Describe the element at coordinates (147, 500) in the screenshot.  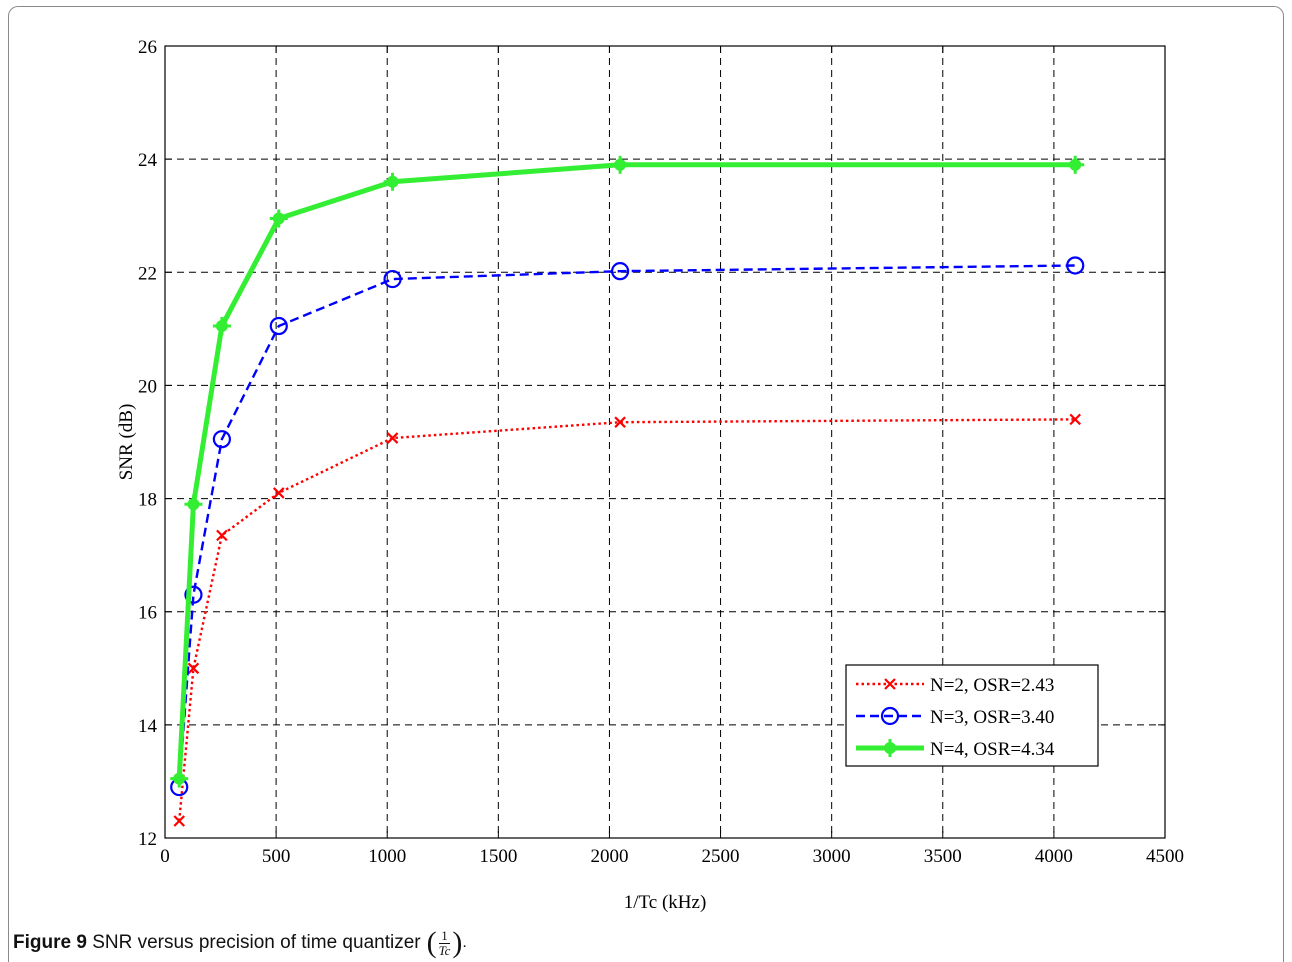
I see `y-tick-label: 18` at that location.